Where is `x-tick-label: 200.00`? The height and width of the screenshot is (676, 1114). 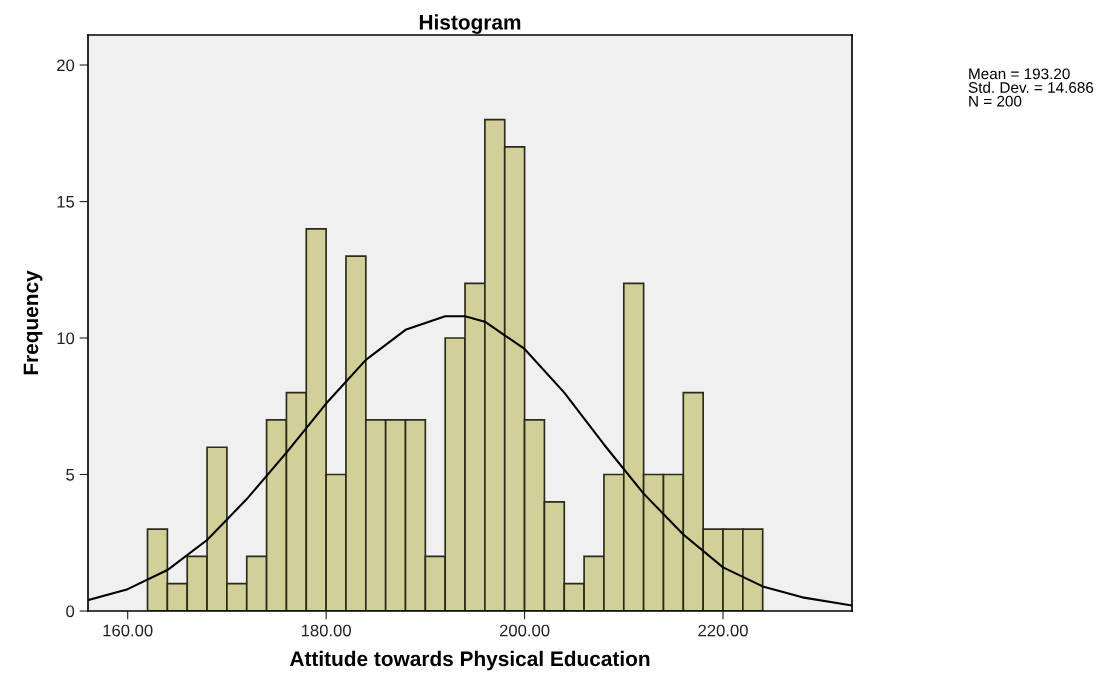 x-tick-label: 200.00 is located at coordinates (524, 630).